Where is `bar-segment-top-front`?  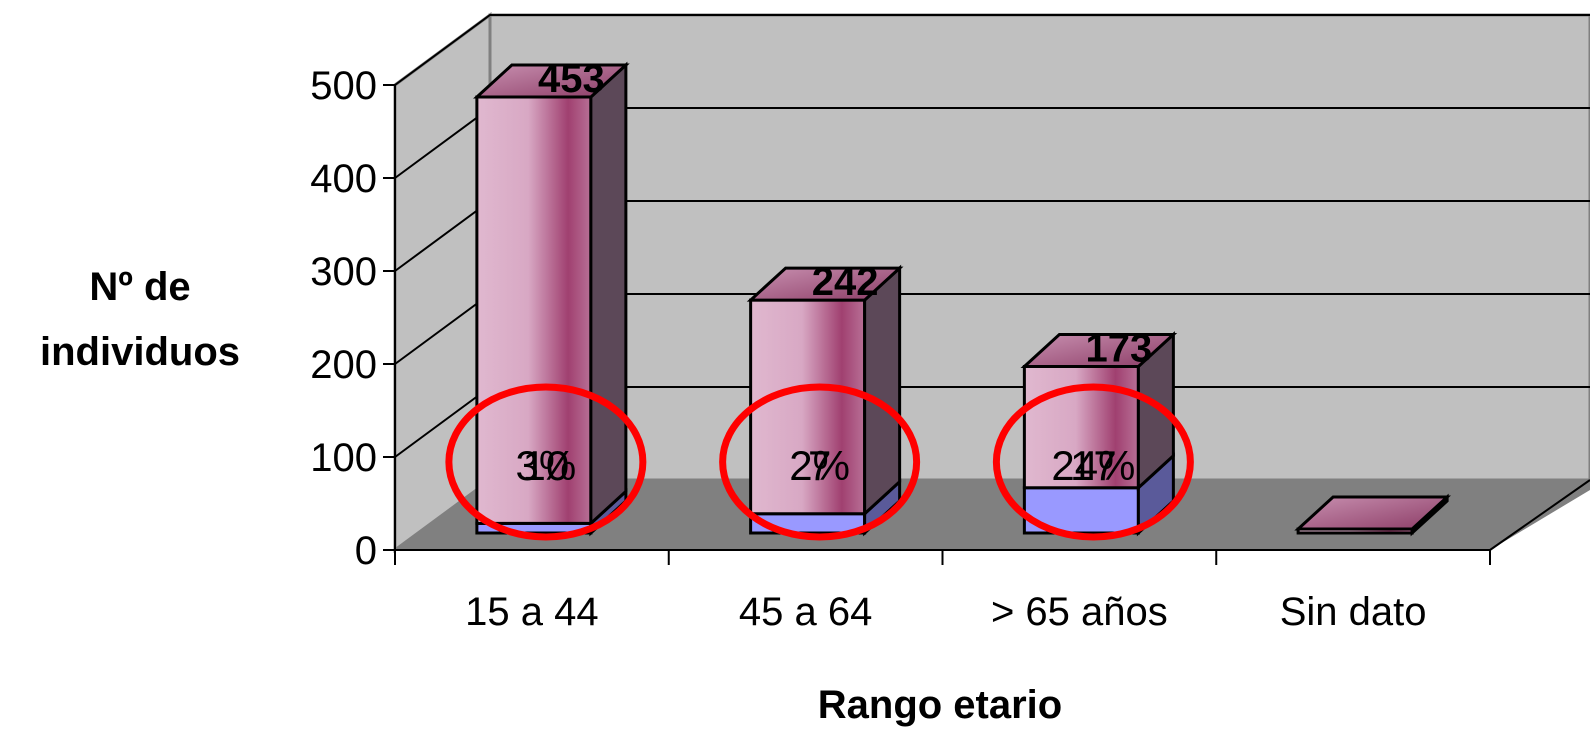 bar-segment-top-front is located at coordinates (808, 407).